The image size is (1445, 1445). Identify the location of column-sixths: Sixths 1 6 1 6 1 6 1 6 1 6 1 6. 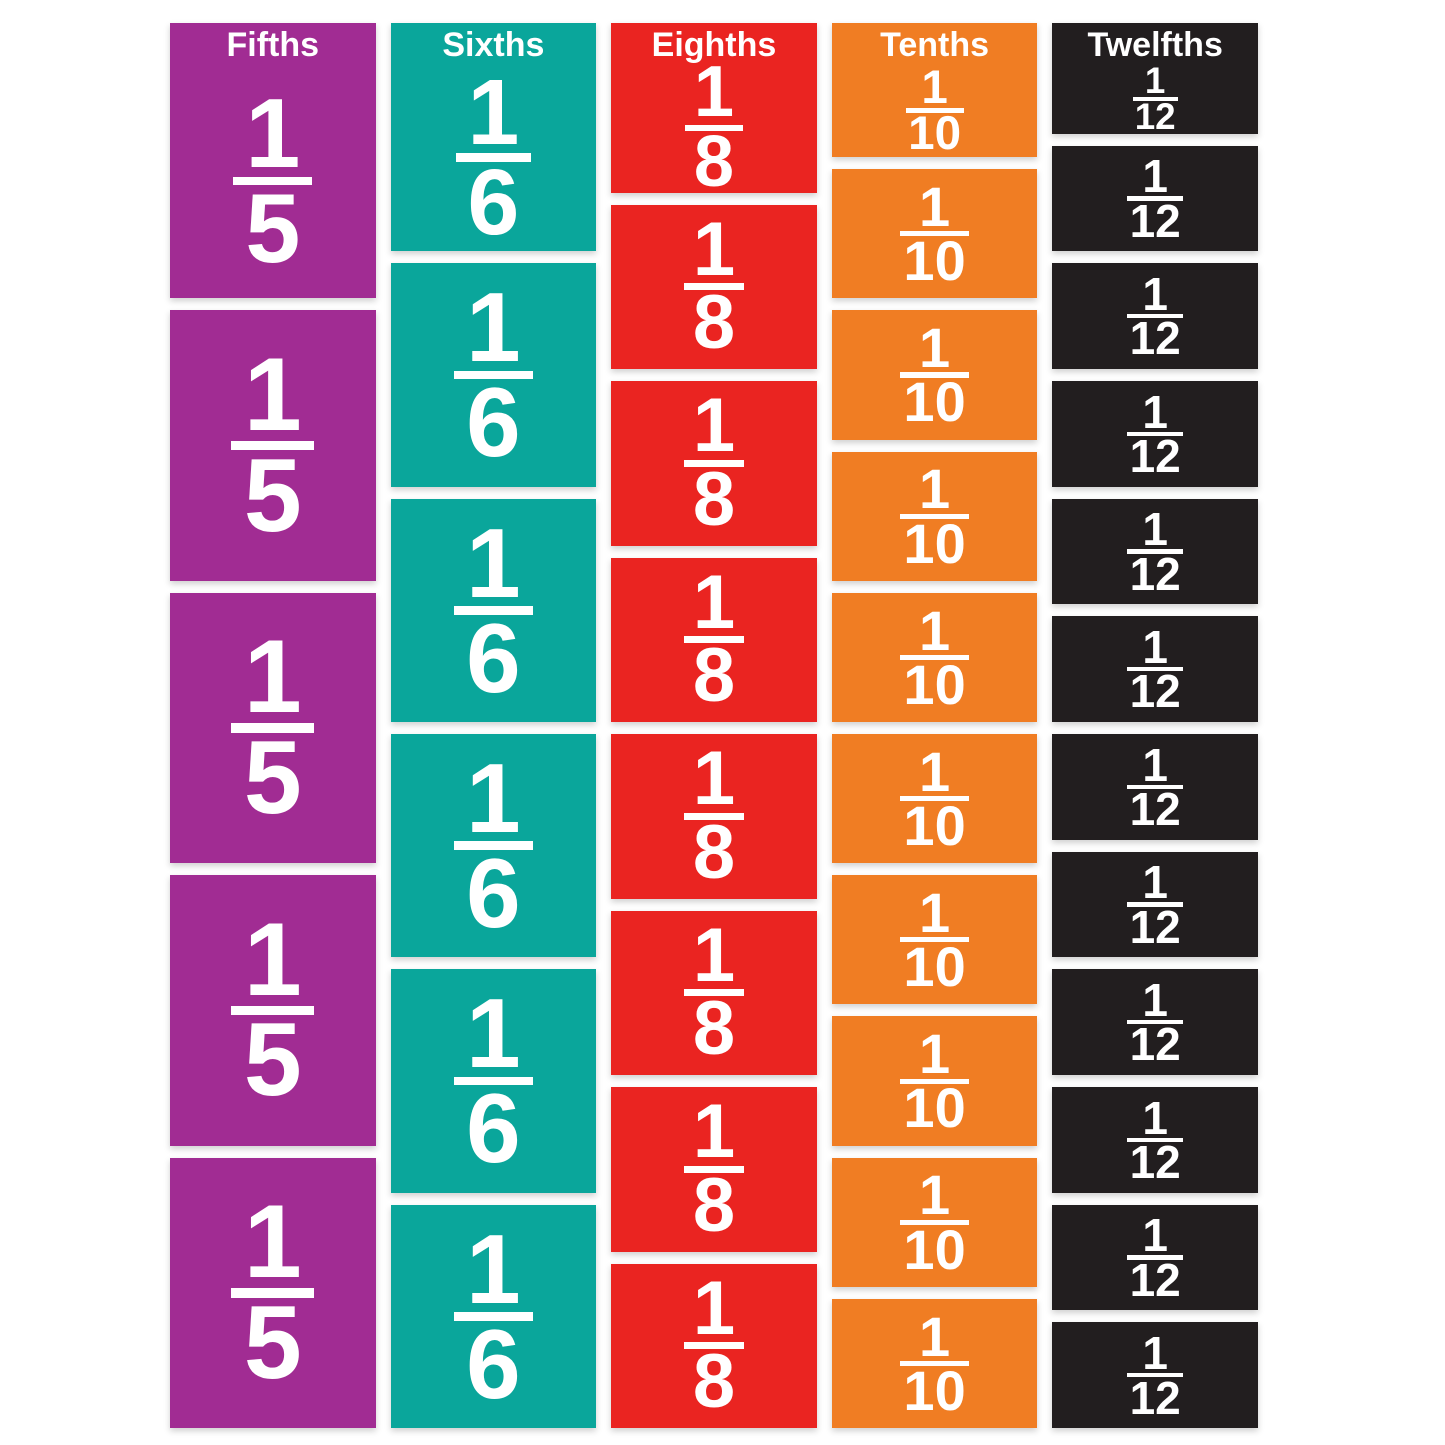
(493, 725).